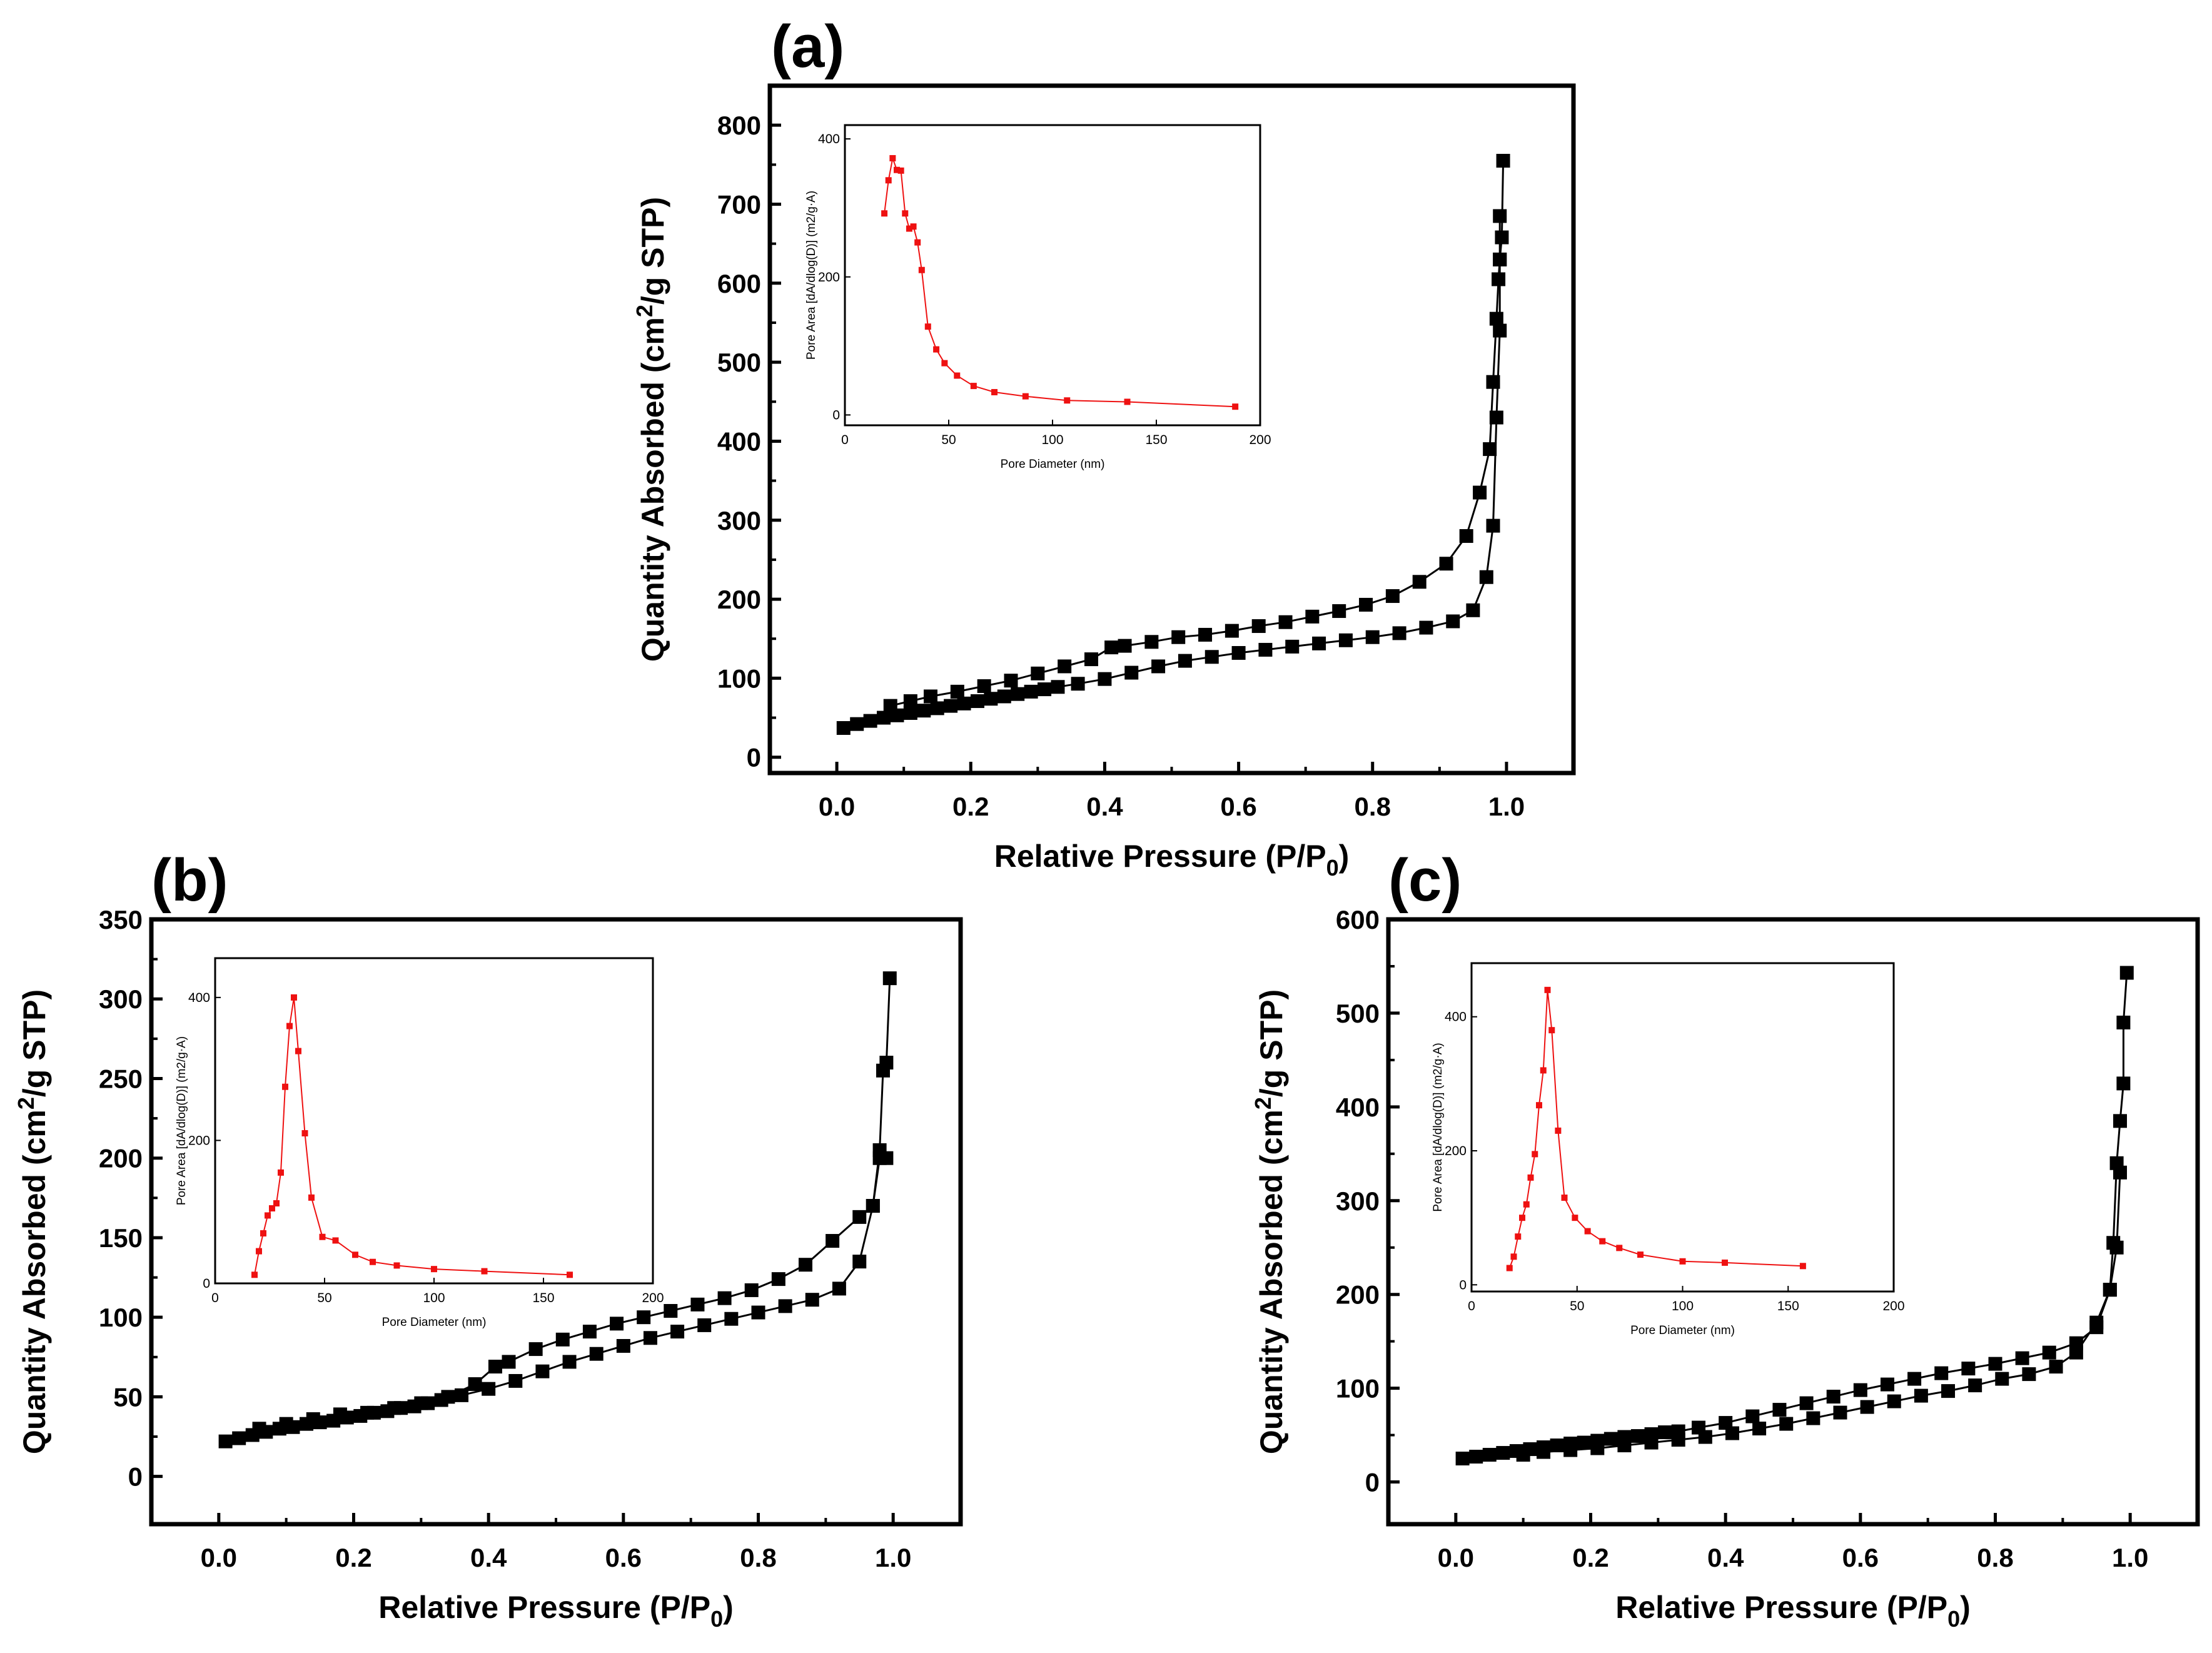  Describe the element at coordinates (1358, 1107) in the screenshot. I see `y-tick-label: 400` at that location.